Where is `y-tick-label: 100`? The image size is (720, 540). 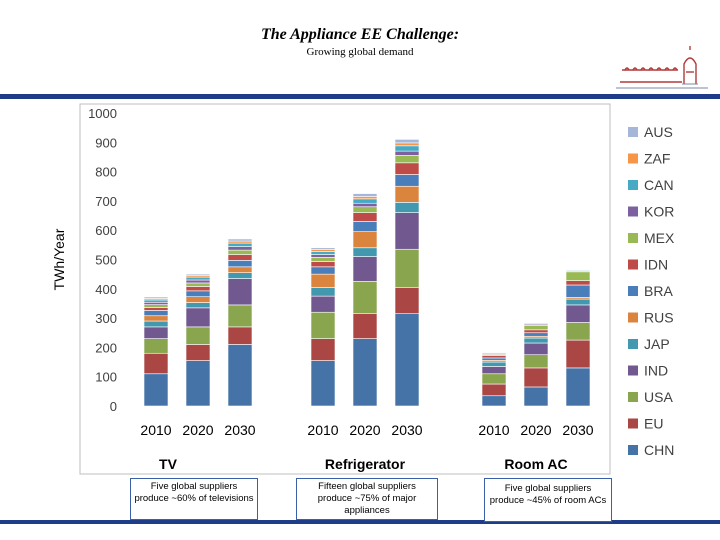
y-tick-label: 100 is located at coordinates (106, 377).